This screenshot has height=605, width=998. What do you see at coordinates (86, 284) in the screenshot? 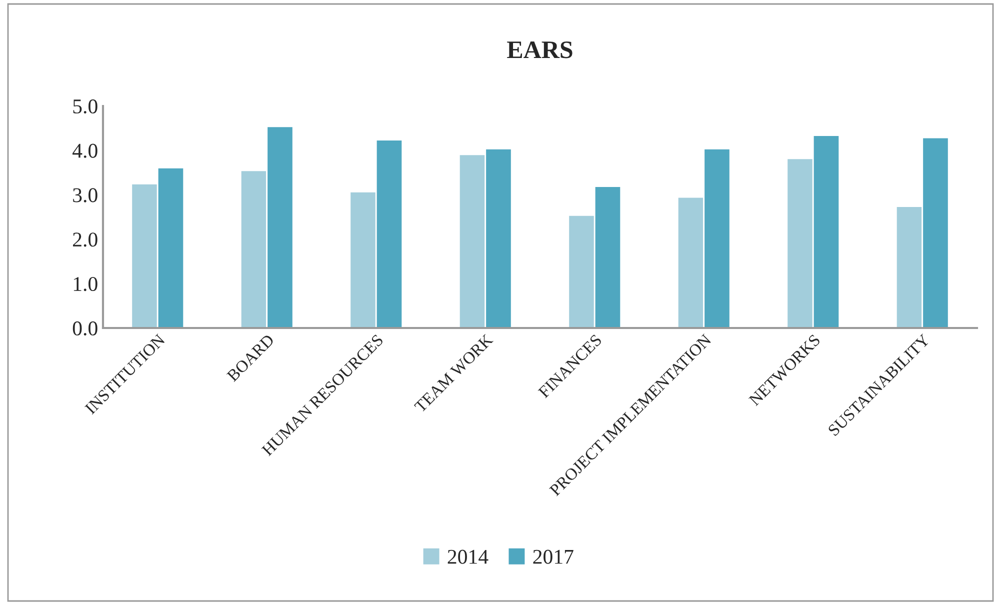
I see `y-tick-label: 1.0` at bounding box center [86, 284].